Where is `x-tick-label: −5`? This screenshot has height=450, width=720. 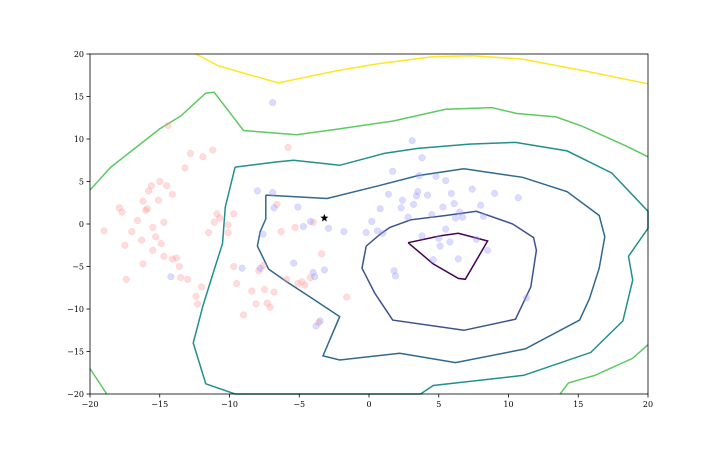 x-tick-label: −5 is located at coordinates (299, 404).